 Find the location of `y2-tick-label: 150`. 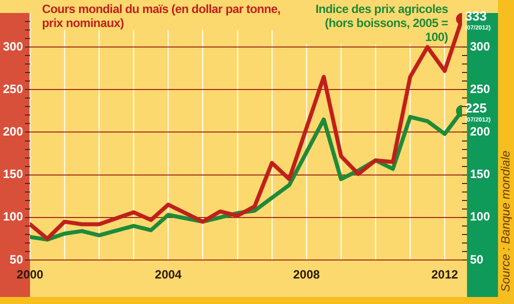

y2-tick-label: 150 is located at coordinates (480, 174).